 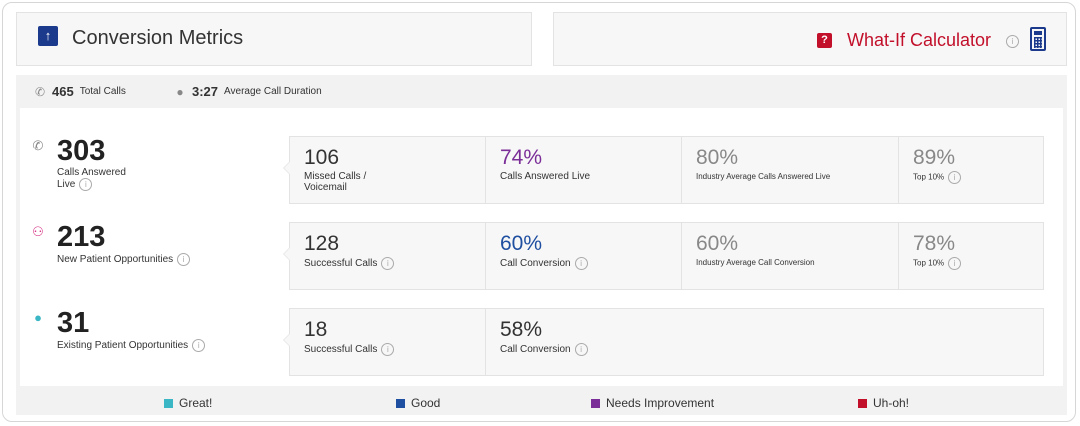 What do you see at coordinates (919, 40) in the screenshot?
I see `what-if-calculator-link: What-If Calculator` at bounding box center [919, 40].